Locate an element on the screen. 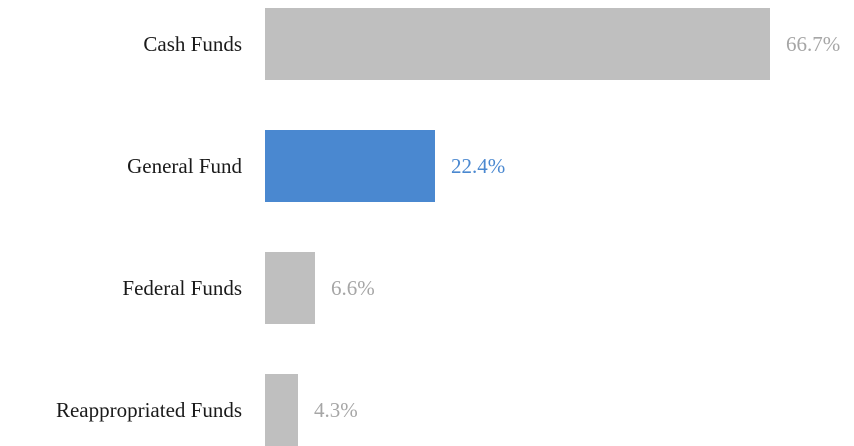  category-label: Federal Funds is located at coordinates (182, 288).